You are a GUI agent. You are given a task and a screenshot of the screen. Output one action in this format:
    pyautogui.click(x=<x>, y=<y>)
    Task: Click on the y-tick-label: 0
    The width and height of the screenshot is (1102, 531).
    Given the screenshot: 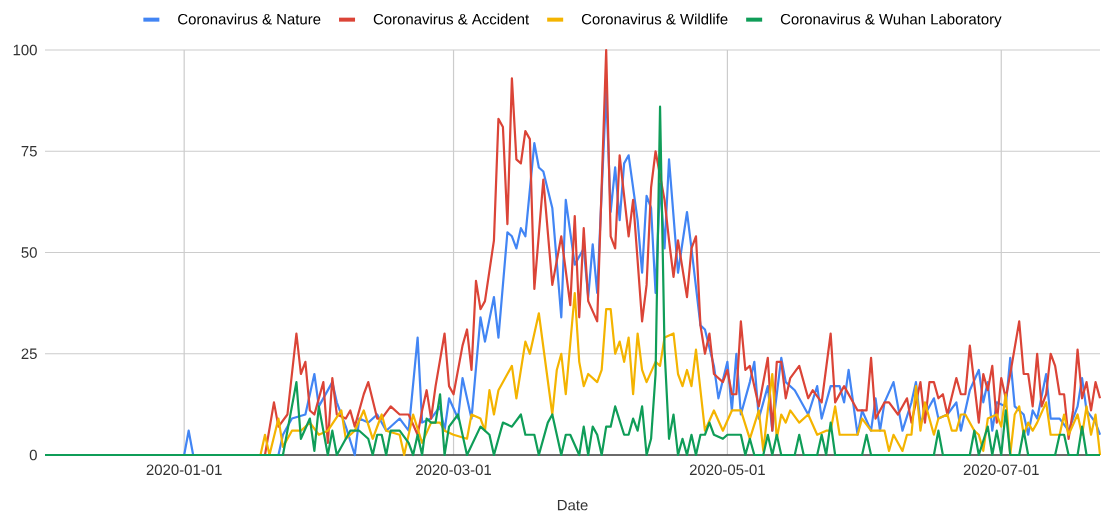 What is the action you would take?
    pyautogui.click(x=33, y=455)
    